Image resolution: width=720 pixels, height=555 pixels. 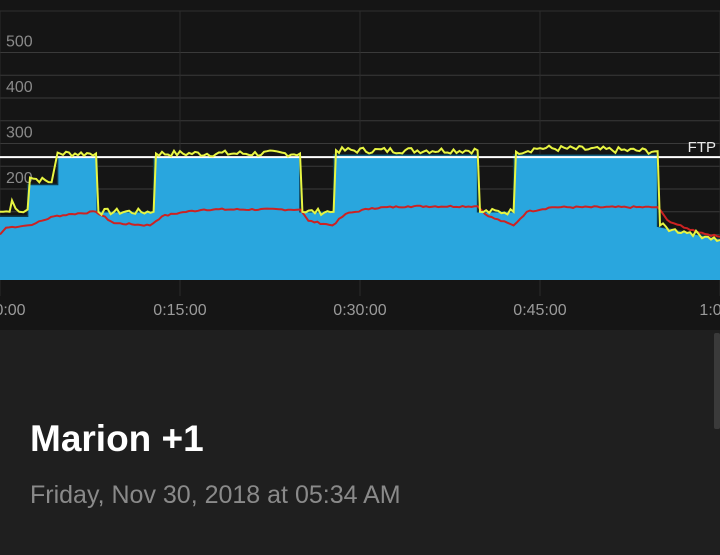 What do you see at coordinates (19, 87) in the screenshot?
I see `y-tick-label: 400` at bounding box center [19, 87].